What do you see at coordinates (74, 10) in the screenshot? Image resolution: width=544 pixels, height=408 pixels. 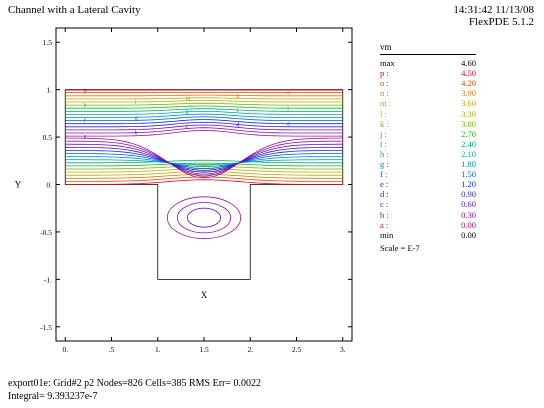 I see `plot-title: Channel with a Lateral Cavity` at bounding box center [74, 10].